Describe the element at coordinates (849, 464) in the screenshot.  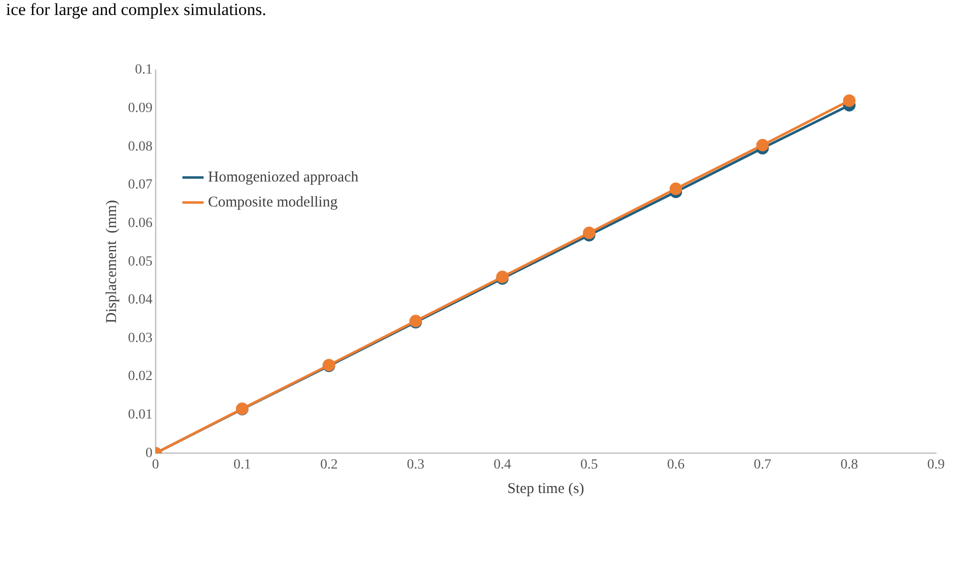
I see `x-tick-label: 0.8` at that location.